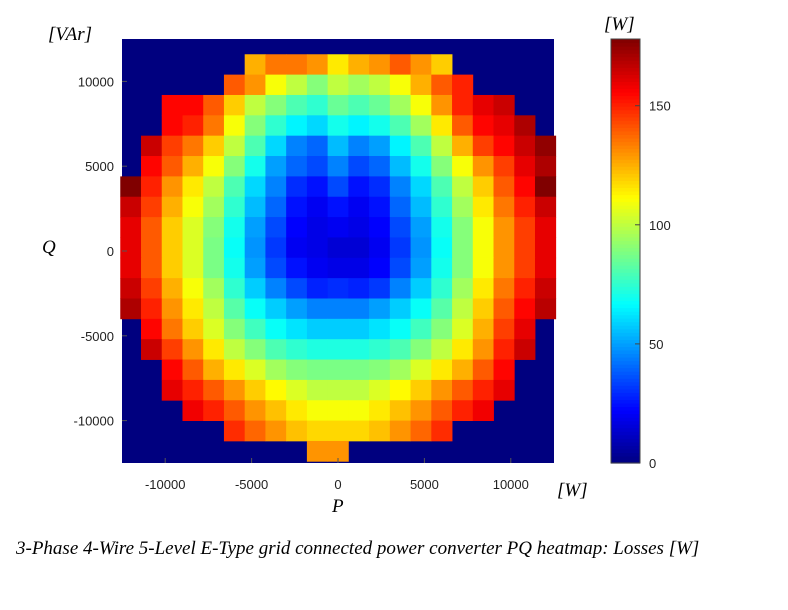 The width and height of the screenshot is (788, 610). Describe the element at coordinates (660, 225) in the screenshot. I see `colorbar-tick-label: 100` at that location.